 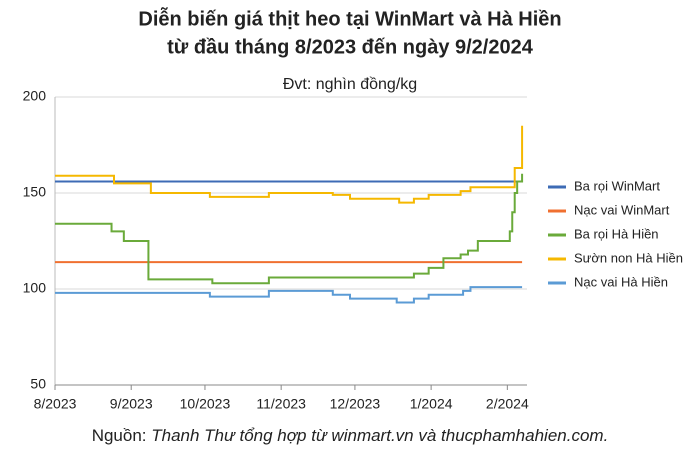 What do you see at coordinates (621, 281) in the screenshot?
I see `legend-label: Nạc vai Hà Hiền` at bounding box center [621, 281].